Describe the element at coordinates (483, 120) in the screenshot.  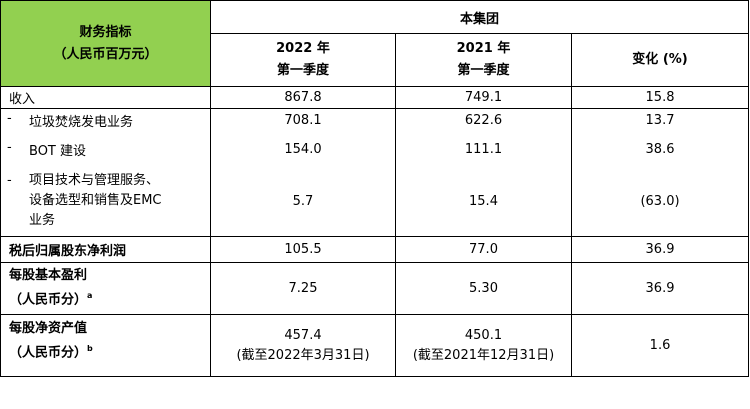
I see `cell-value: 622.6` at that location.